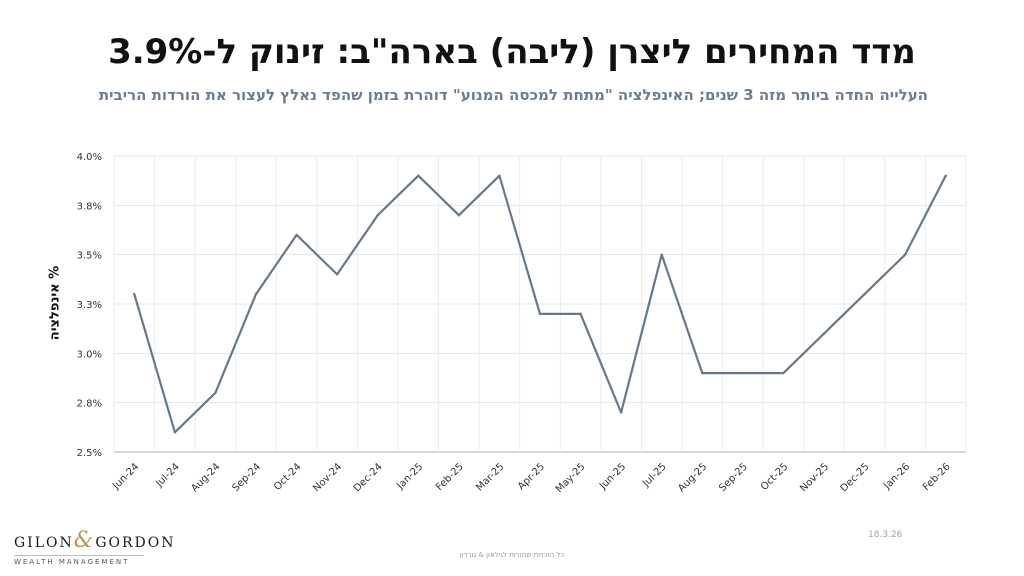 The image size is (1024, 576). What do you see at coordinates (885, 535) in the screenshot?
I see `report-date: 18.3.26` at bounding box center [885, 535].